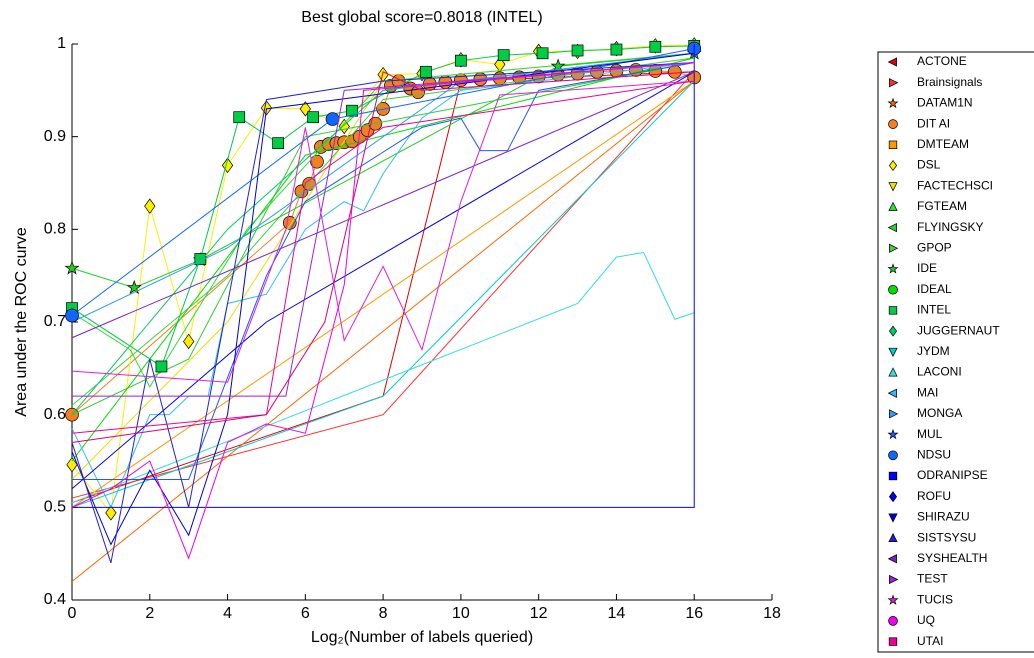 Image resolution: width=1034 pixels, height=658 pixels. I want to click on x-tick-label: 2, so click(149, 613).